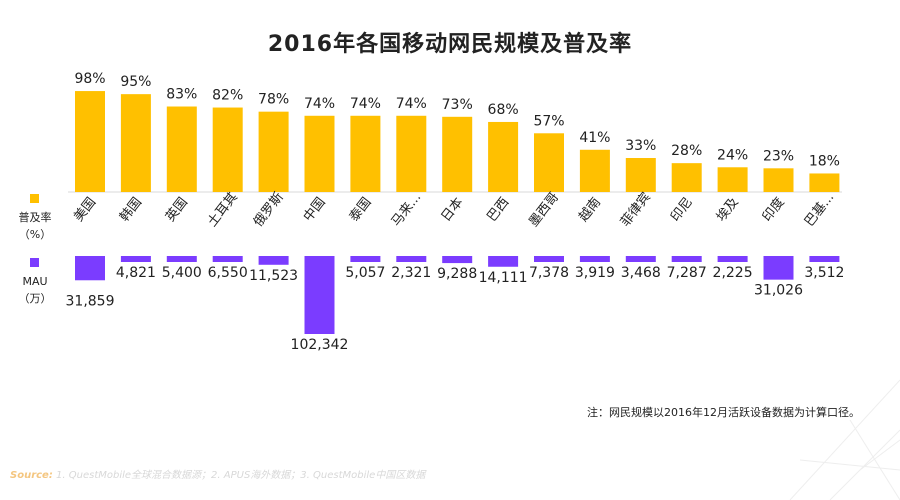 Image resolution: width=900 pixels, height=500 pixels. What do you see at coordinates (85, 210) in the screenshot?
I see `category-label: 美国` at bounding box center [85, 210].